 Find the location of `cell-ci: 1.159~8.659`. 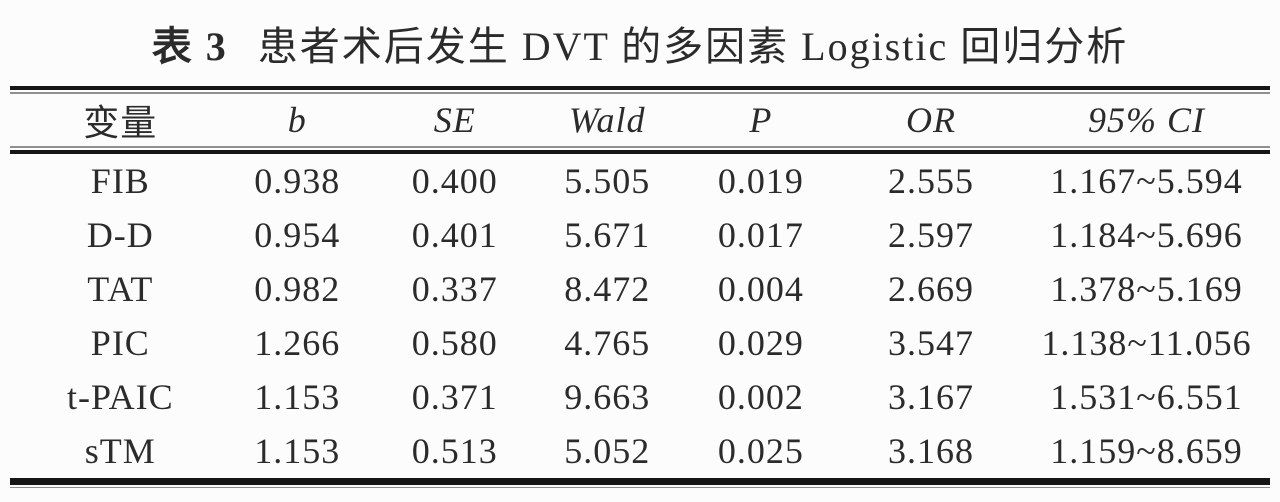

cell-ci: 1.159~8.659 is located at coordinates (1146, 451).